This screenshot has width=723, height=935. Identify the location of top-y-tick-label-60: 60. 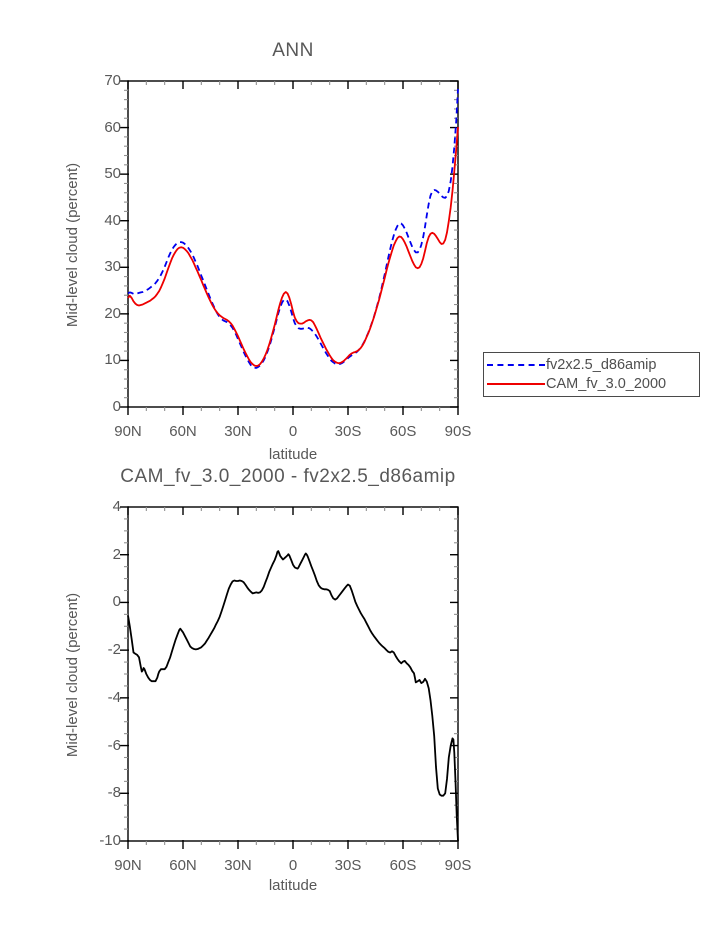
(112, 127).